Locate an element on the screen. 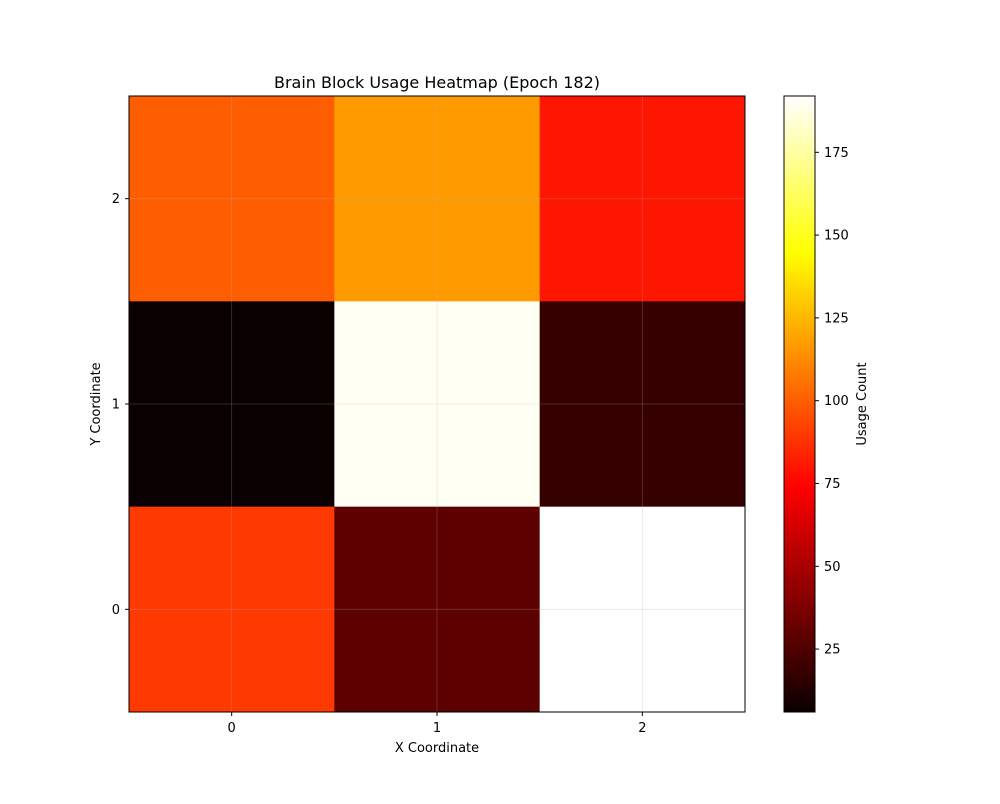  y-axis-ticks: 0 1 2 is located at coordinates (120, 405).